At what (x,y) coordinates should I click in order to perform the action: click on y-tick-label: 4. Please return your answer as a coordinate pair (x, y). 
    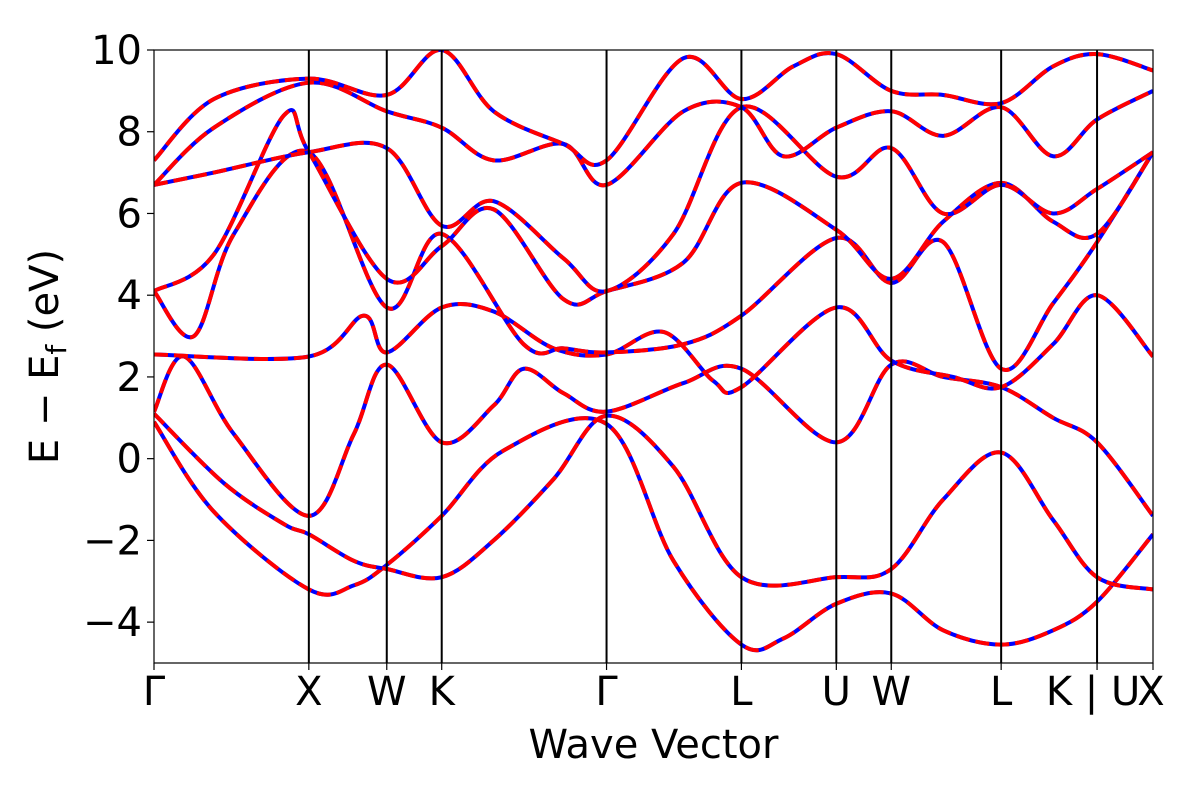
    Looking at the image, I should click on (129, 296).